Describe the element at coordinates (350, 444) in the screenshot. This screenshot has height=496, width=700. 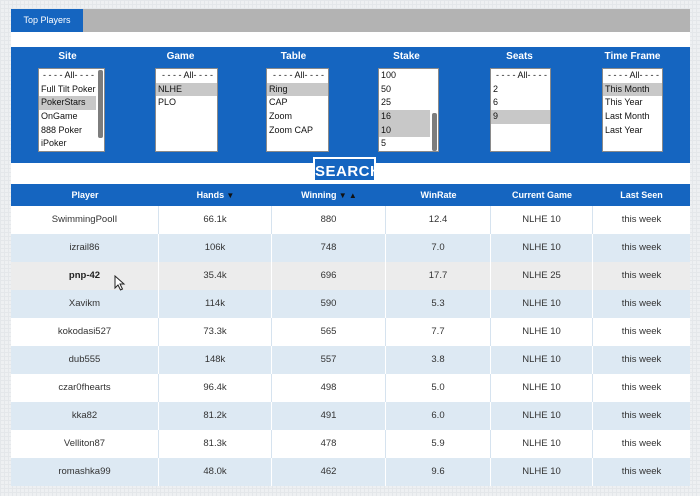
I see `table-row: Velliton87 81.3k 478 5.9 NLHE 10 this week` at that location.